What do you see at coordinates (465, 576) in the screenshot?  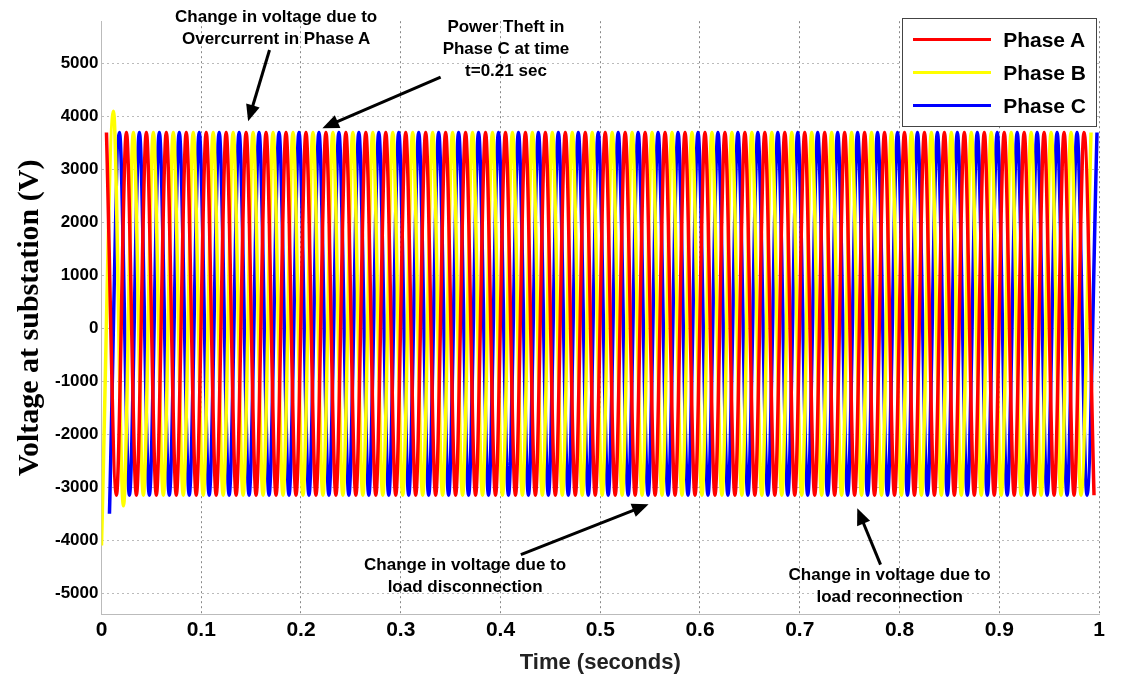 I see `annotation: Change in voltage due to load disconnection` at bounding box center [465, 576].